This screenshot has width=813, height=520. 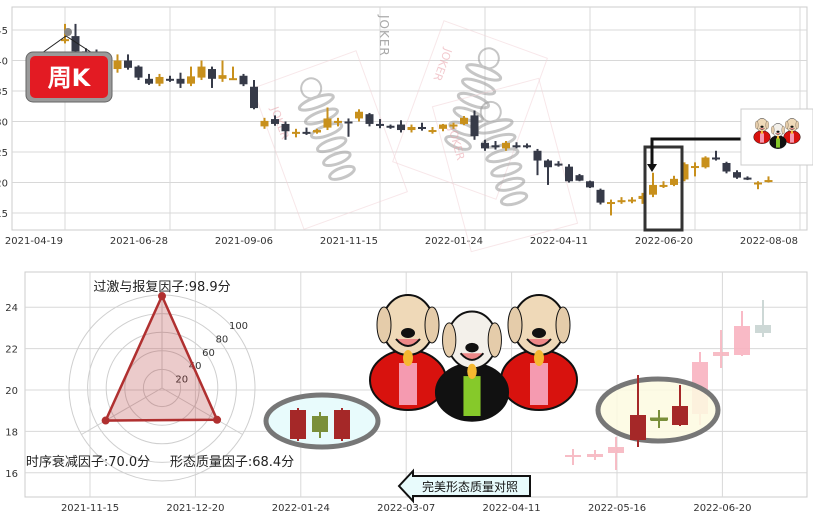 What do you see at coordinates (4, 214) in the screenshot?
I see `y-tick-label: 15` at bounding box center [4, 214].